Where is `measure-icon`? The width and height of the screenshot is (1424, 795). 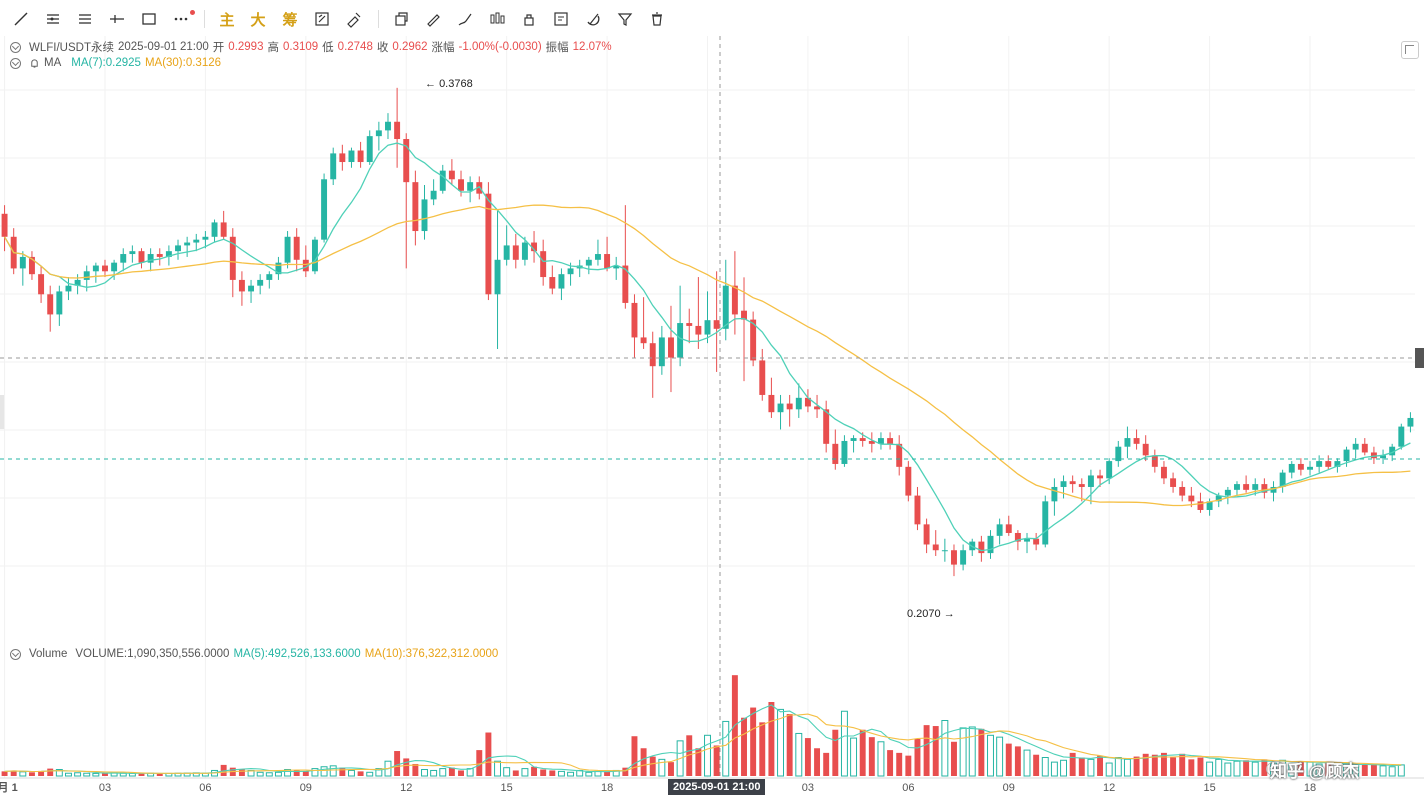 measure-icon is located at coordinates (354, 19).